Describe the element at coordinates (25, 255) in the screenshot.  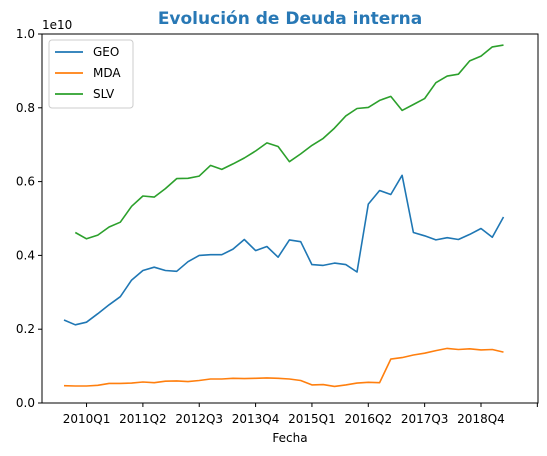
I see `y-tick-label: 0.4` at that location.